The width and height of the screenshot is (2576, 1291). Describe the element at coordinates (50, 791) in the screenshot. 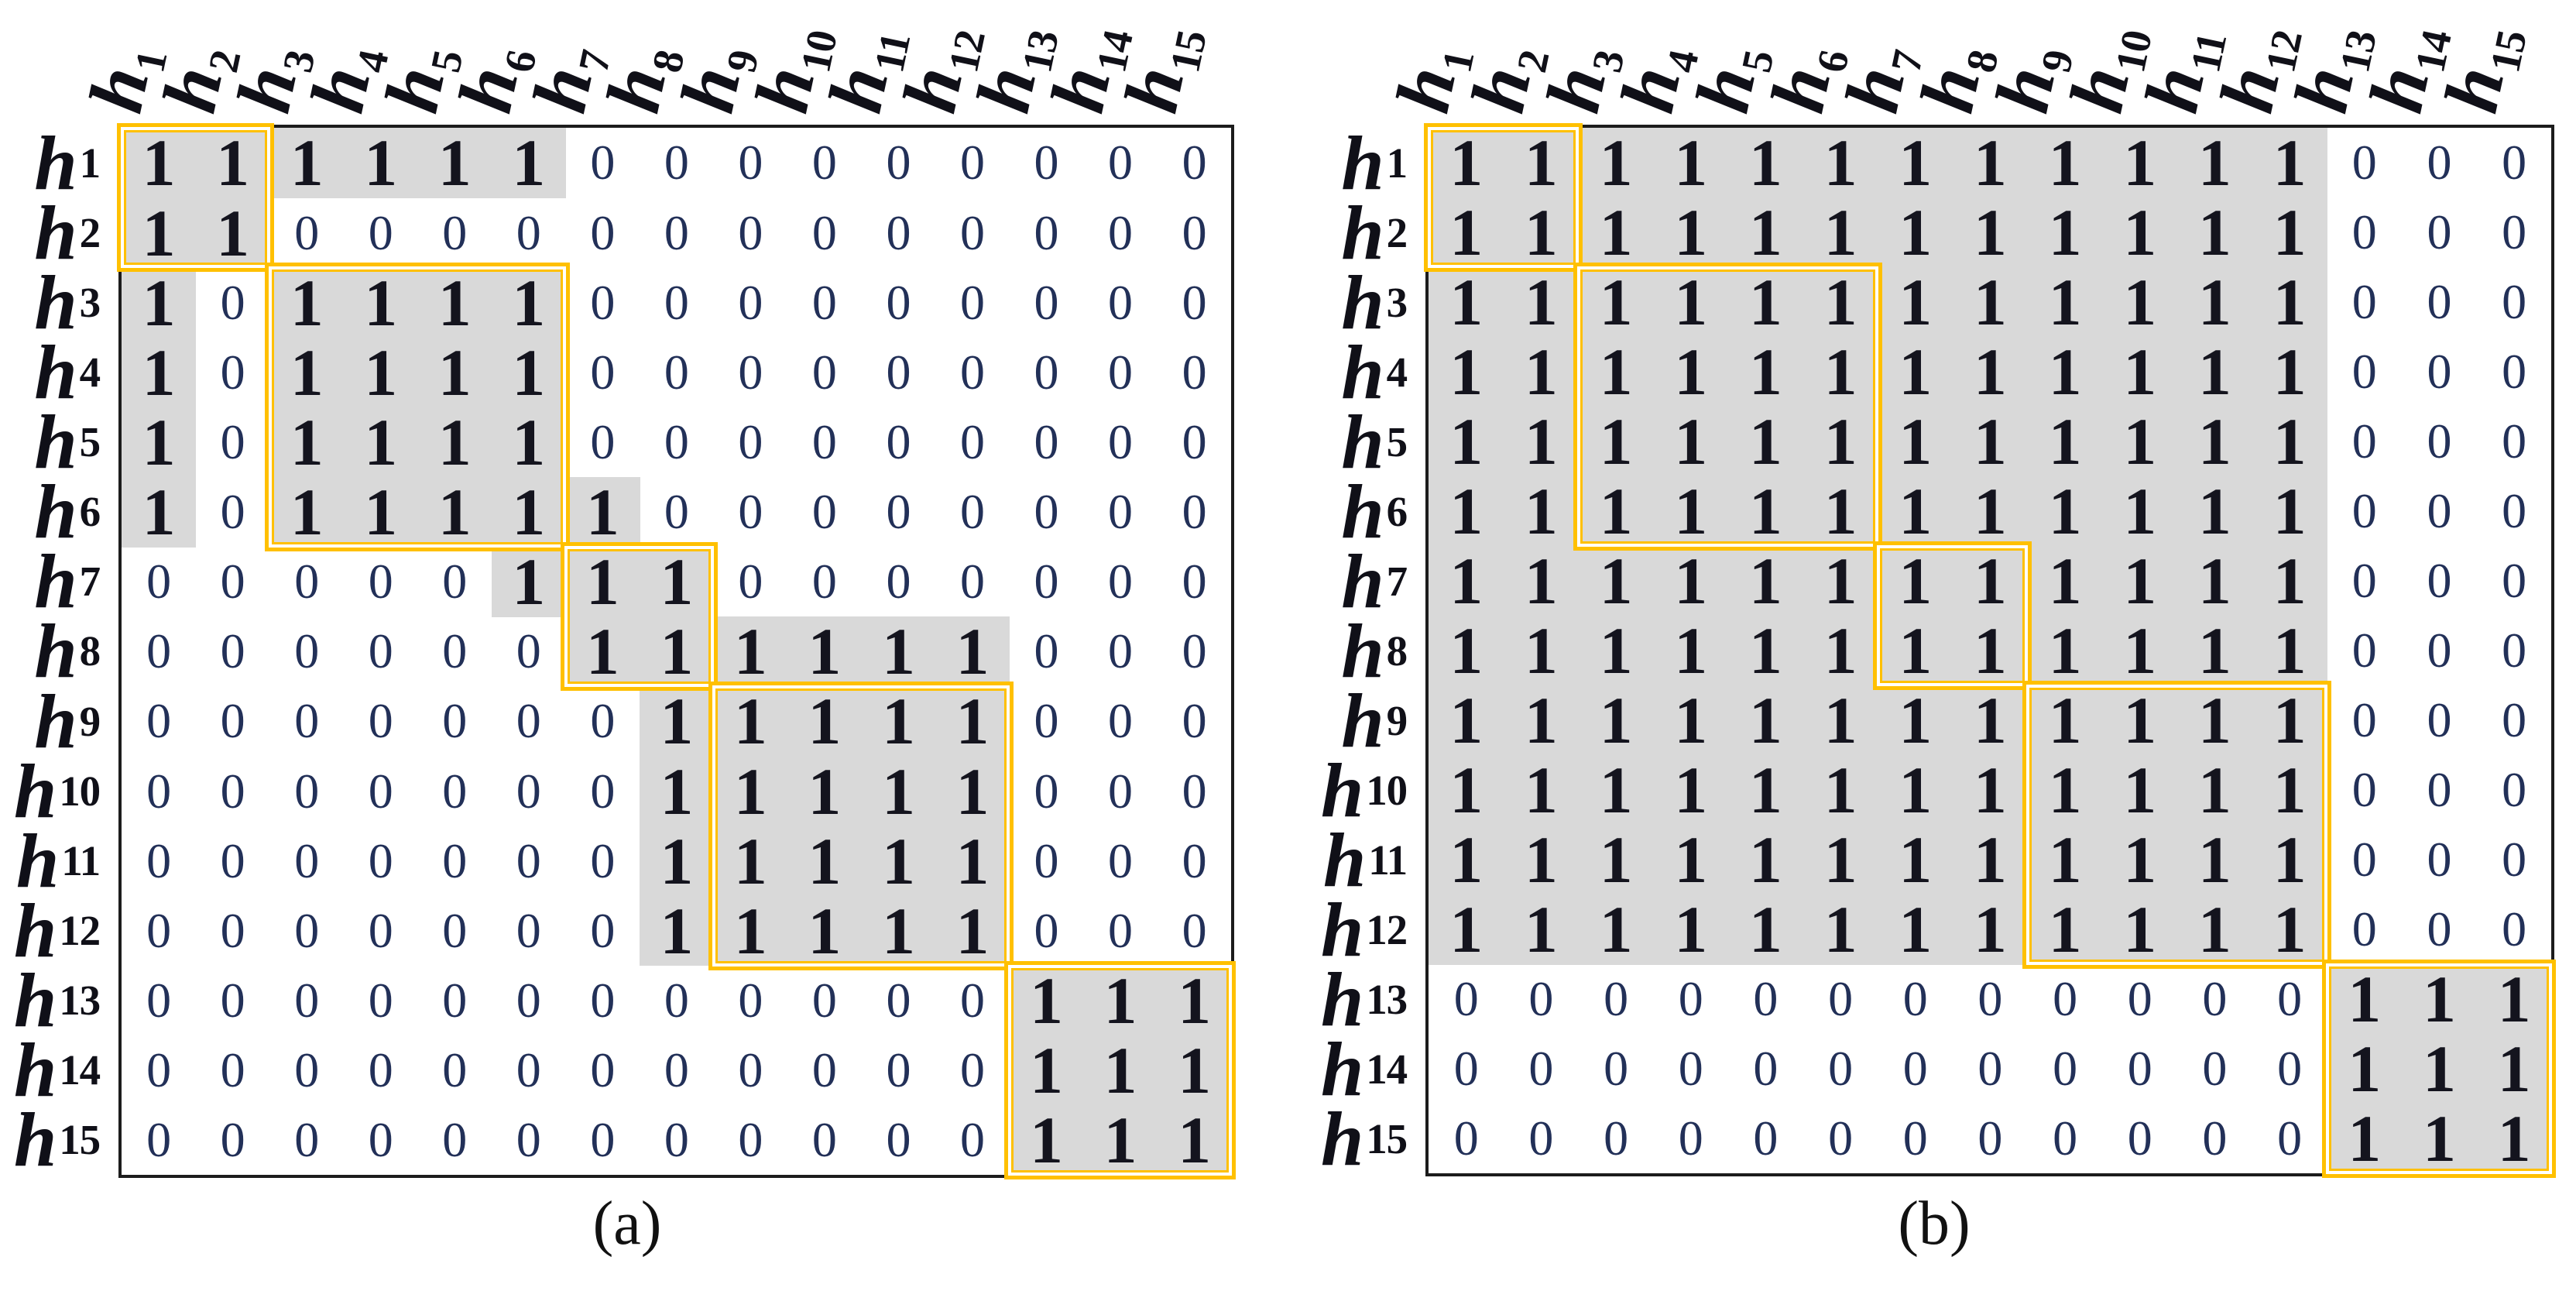

I see `row-label: h 10` at that location.